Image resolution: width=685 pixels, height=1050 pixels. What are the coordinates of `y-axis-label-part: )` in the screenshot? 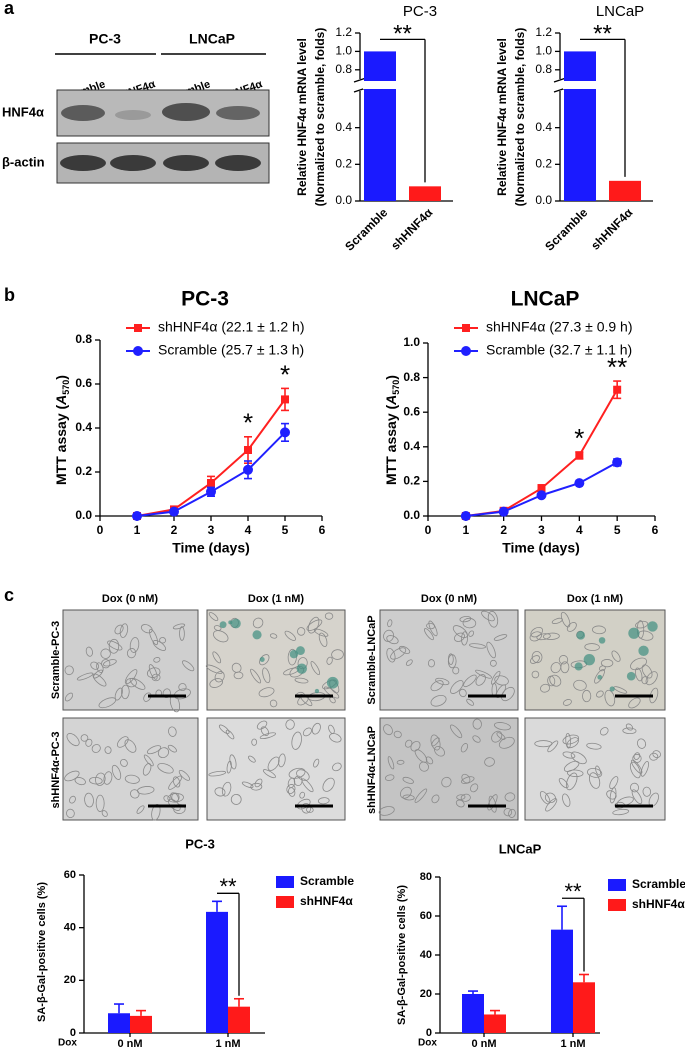 It's located at (391, 377).